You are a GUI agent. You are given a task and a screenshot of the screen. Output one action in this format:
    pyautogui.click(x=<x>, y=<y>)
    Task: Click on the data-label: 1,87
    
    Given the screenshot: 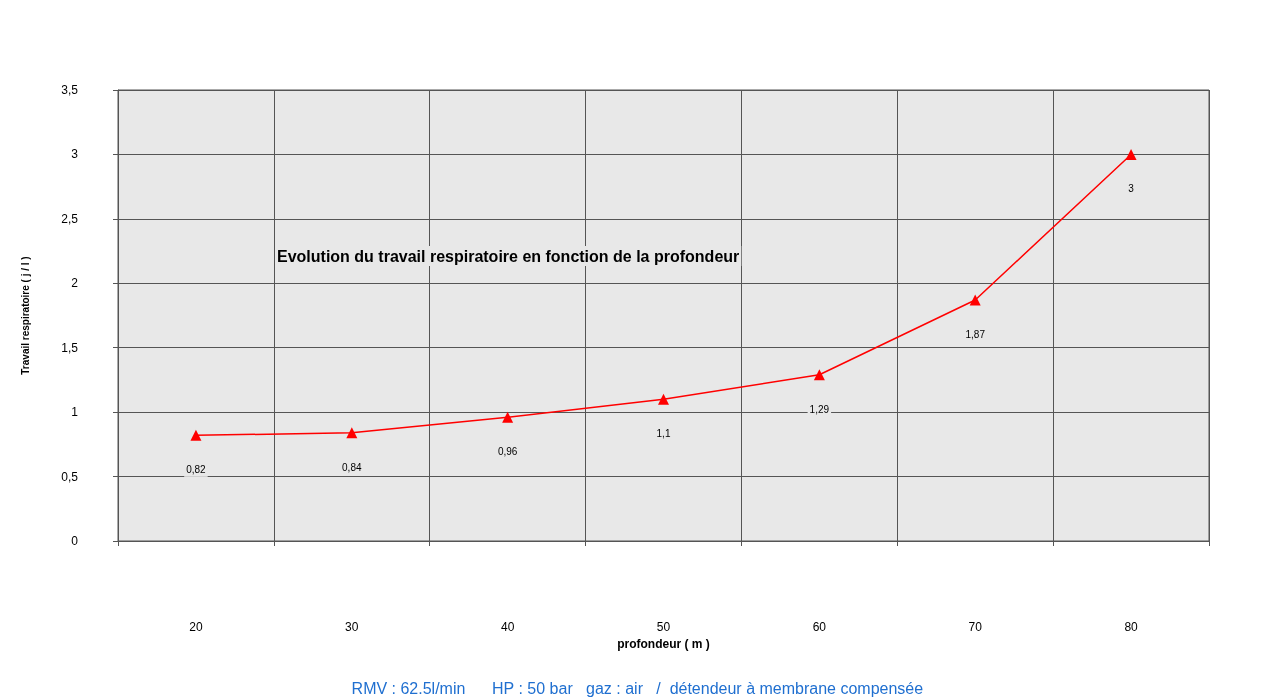 What is the action you would take?
    pyautogui.click(x=975, y=335)
    